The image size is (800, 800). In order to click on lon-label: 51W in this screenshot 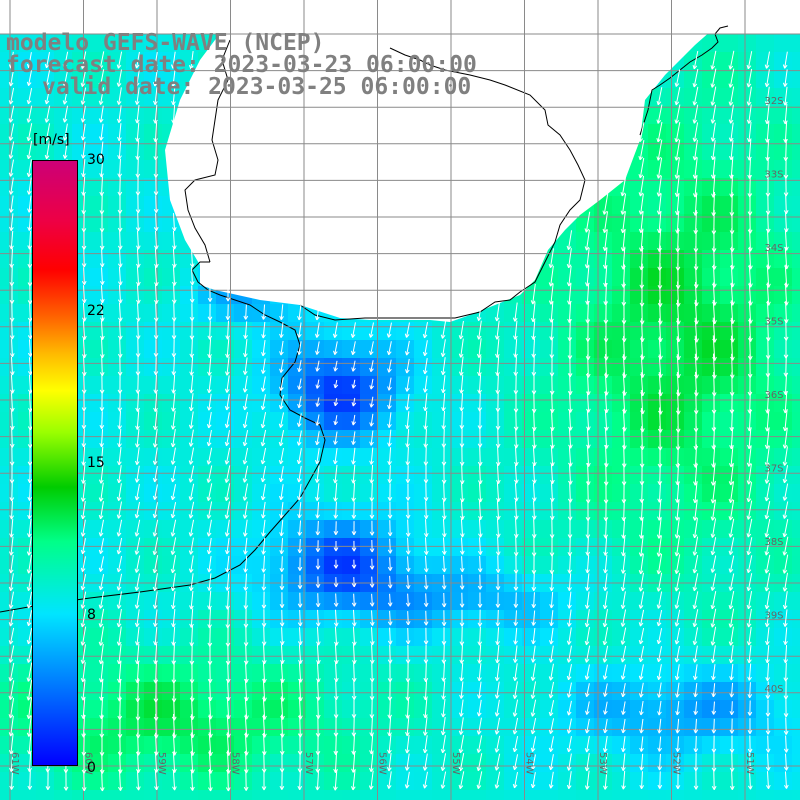, I will do `click(749, 763)`.